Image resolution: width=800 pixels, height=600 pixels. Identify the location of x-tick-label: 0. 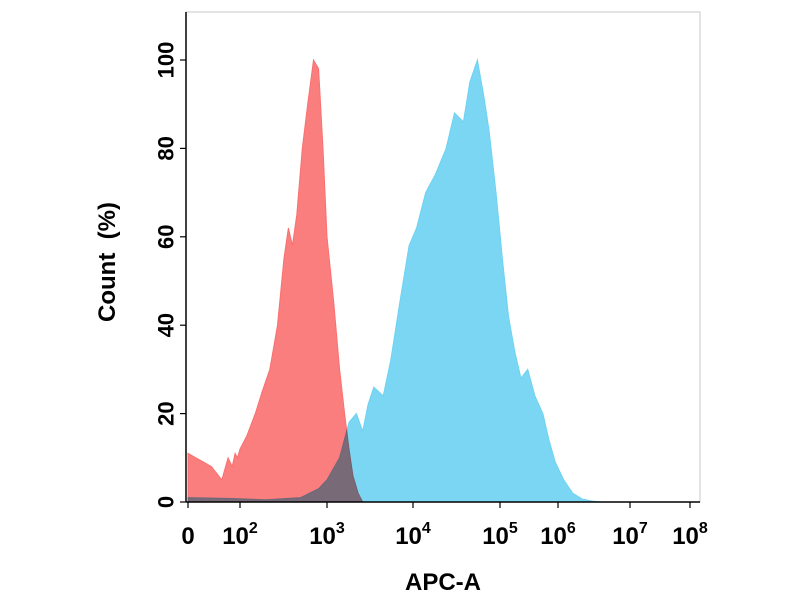
(187, 536).